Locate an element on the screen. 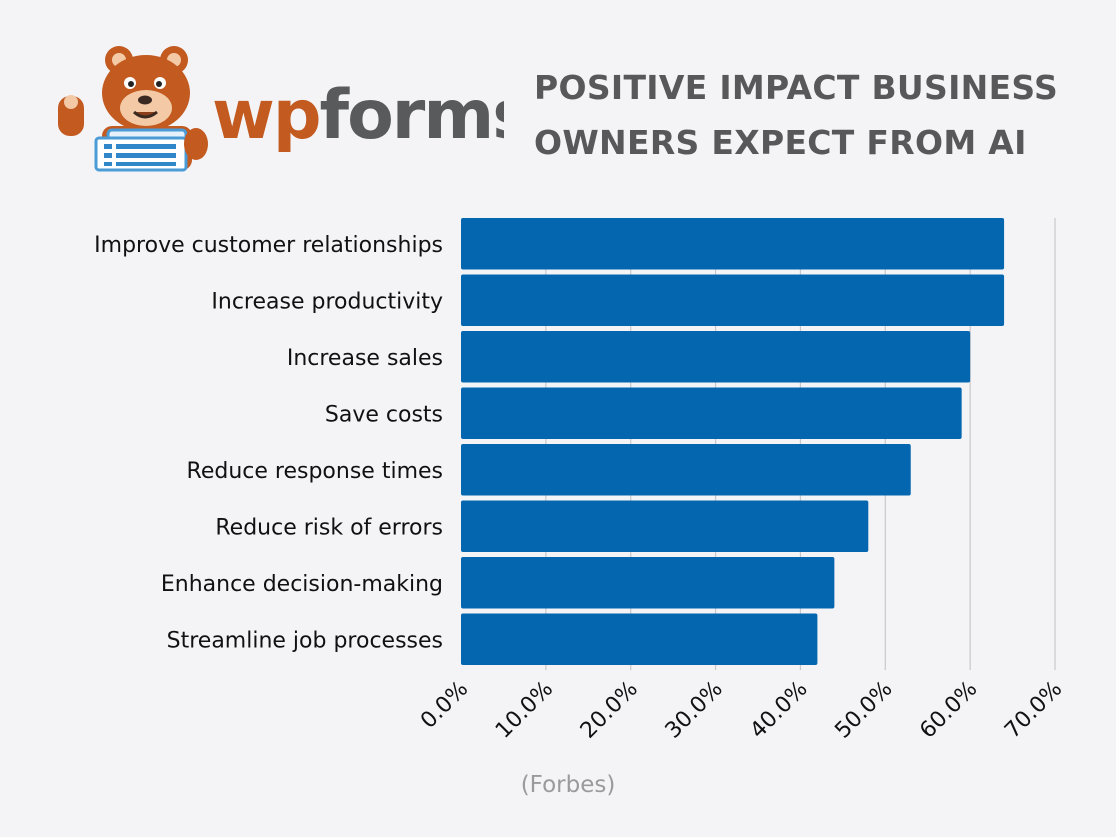  chart-title-line-2: OWNERS EXPECT FROM AI is located at coordinates (780, 142).